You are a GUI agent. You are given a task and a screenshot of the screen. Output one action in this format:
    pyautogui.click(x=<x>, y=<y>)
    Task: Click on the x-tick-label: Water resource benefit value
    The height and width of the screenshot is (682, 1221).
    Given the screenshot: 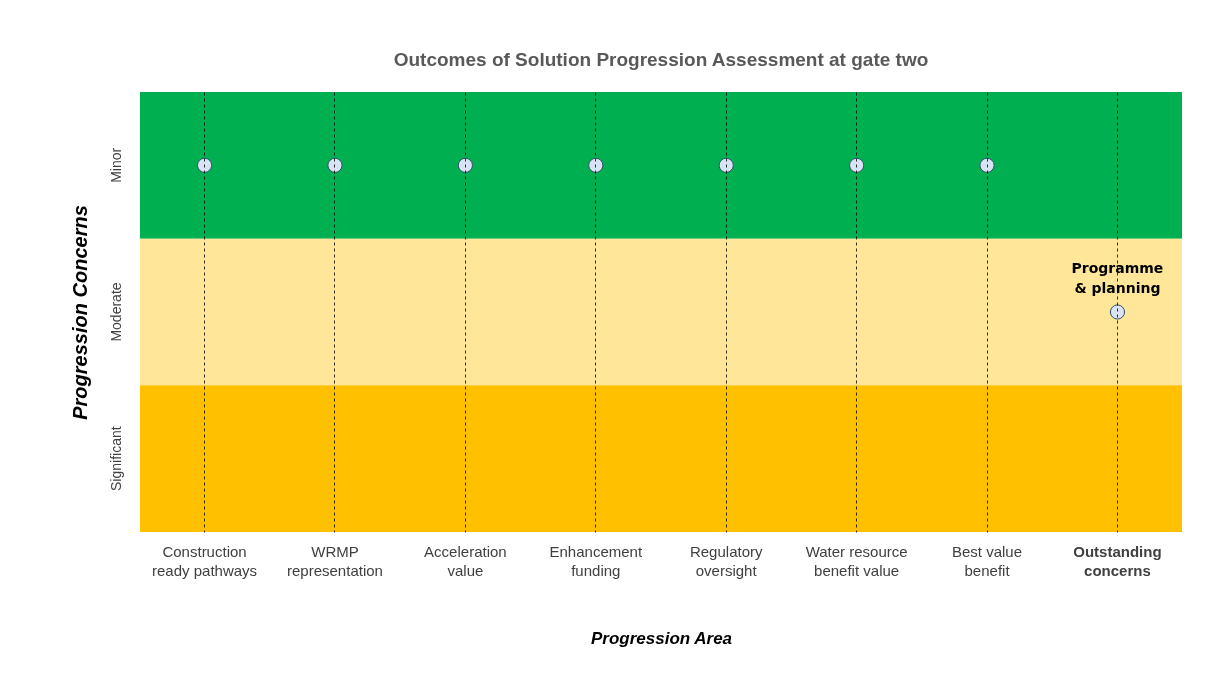 What is the action you would take?
    pyautogui.click(x=856, y=560)
    